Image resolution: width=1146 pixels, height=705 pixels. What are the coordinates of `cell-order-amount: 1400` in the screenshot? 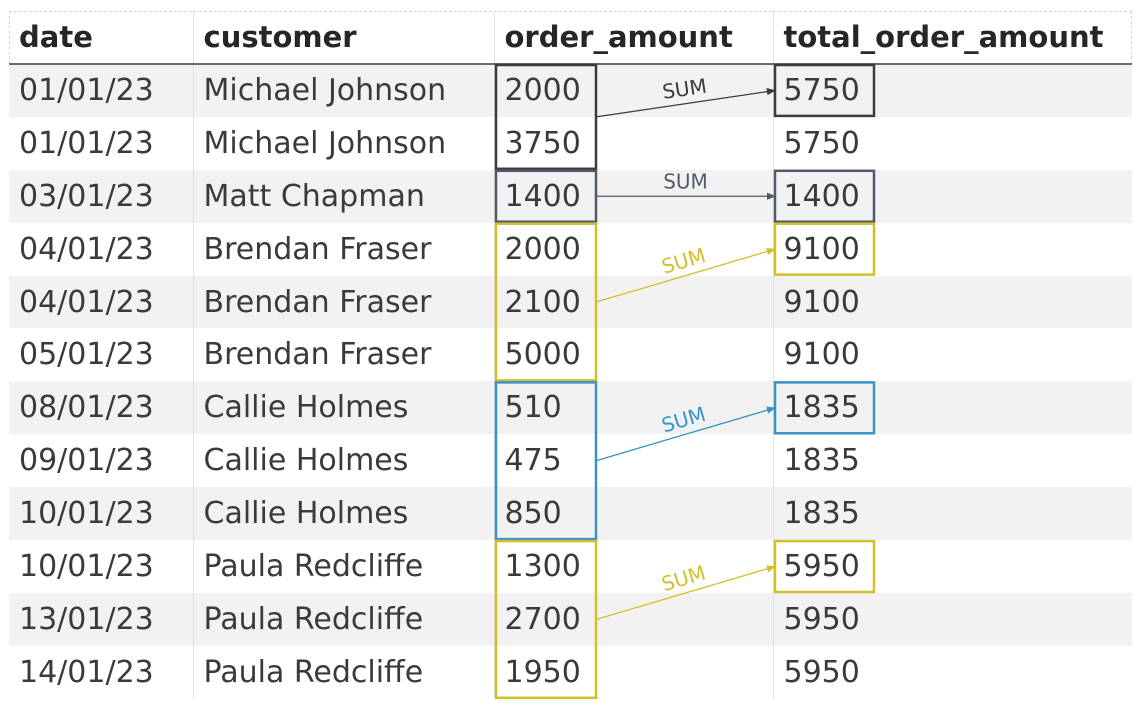 It's located at (633, 196).